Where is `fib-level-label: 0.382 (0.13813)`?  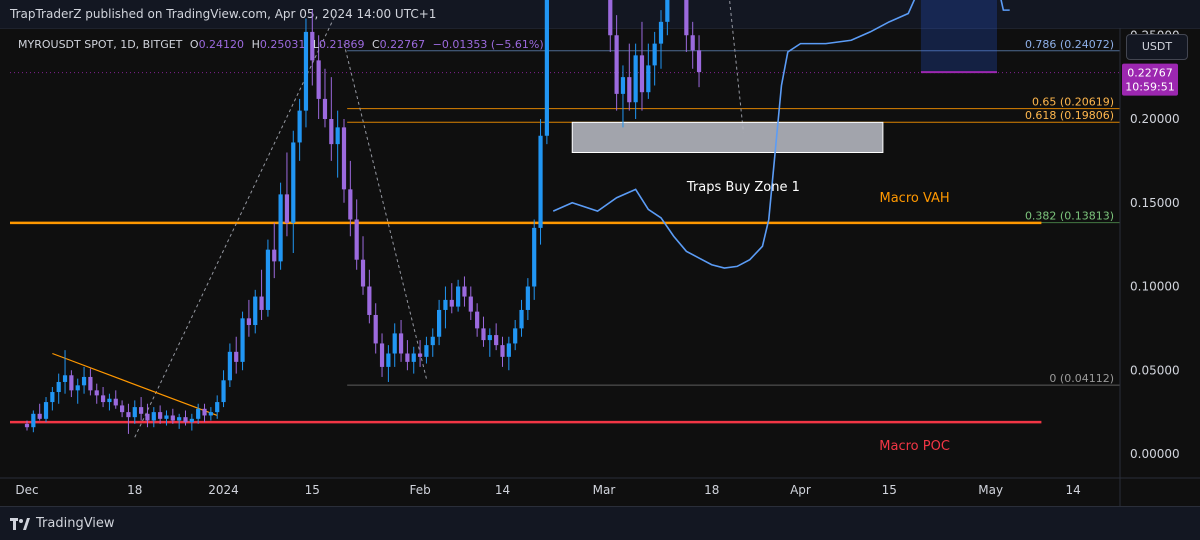 fib-level-label: 0.382 (0.13813) is located at coordinates (1069, 216).